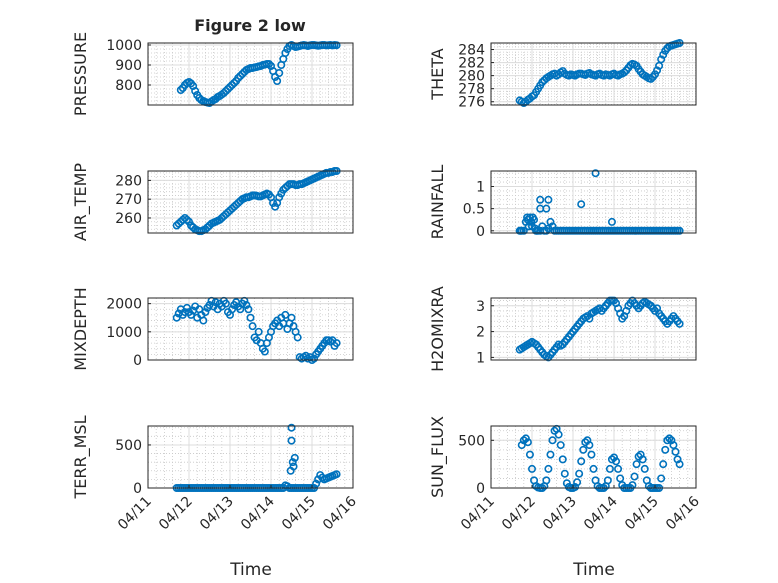 The image size is (778, 583). What do you see at coordinates (81, 202) in the screenshot?
I see `y-axis-label: AIR_TEMP` at bounding box center [81, 202].